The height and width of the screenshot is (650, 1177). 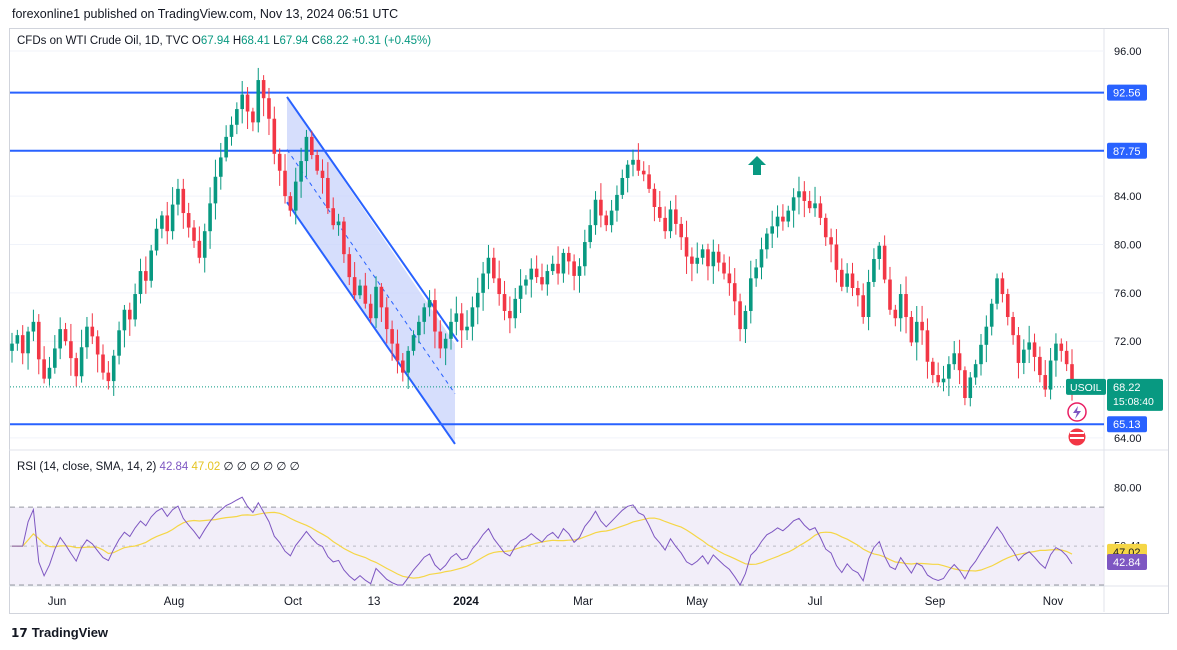 I want to click on high-value: 68.41, so click(x=255, y=41).